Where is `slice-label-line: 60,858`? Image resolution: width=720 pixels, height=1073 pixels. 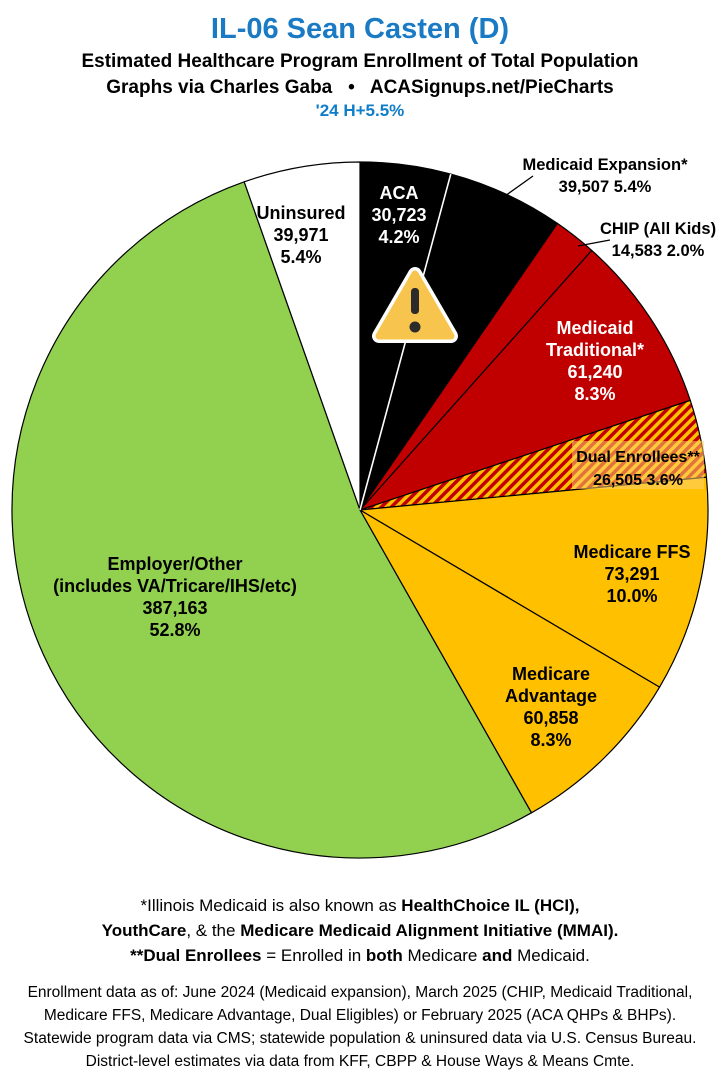 slice-label-line: 60,858 is located at coordinates (550, 718).